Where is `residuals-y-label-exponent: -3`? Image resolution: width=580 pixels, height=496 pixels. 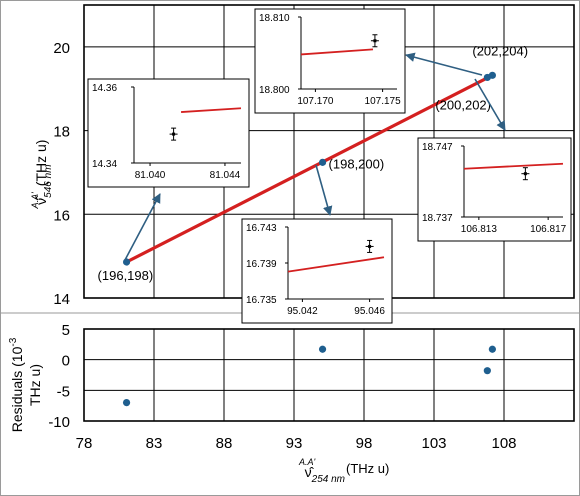 residuals-y-label-exponent: -3 is located at coordinates (13, 341).